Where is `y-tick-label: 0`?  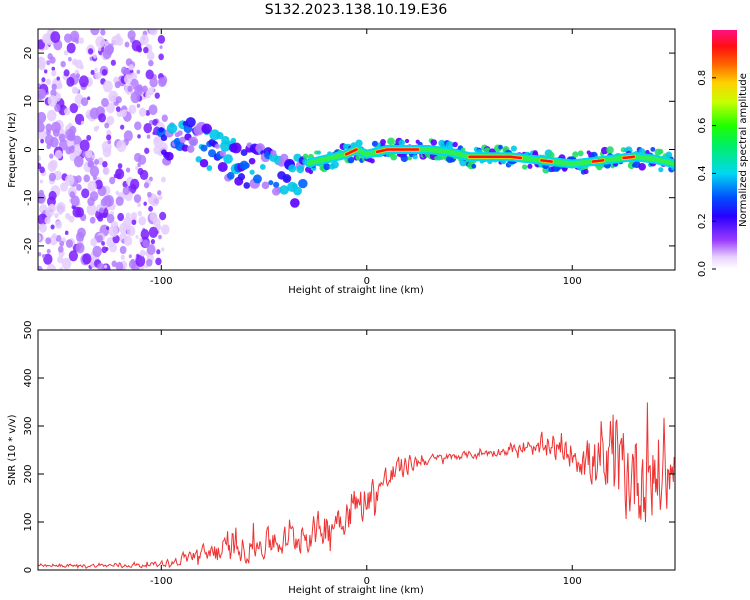 y-tick-label: 0 is located at coordinates (28, 149).